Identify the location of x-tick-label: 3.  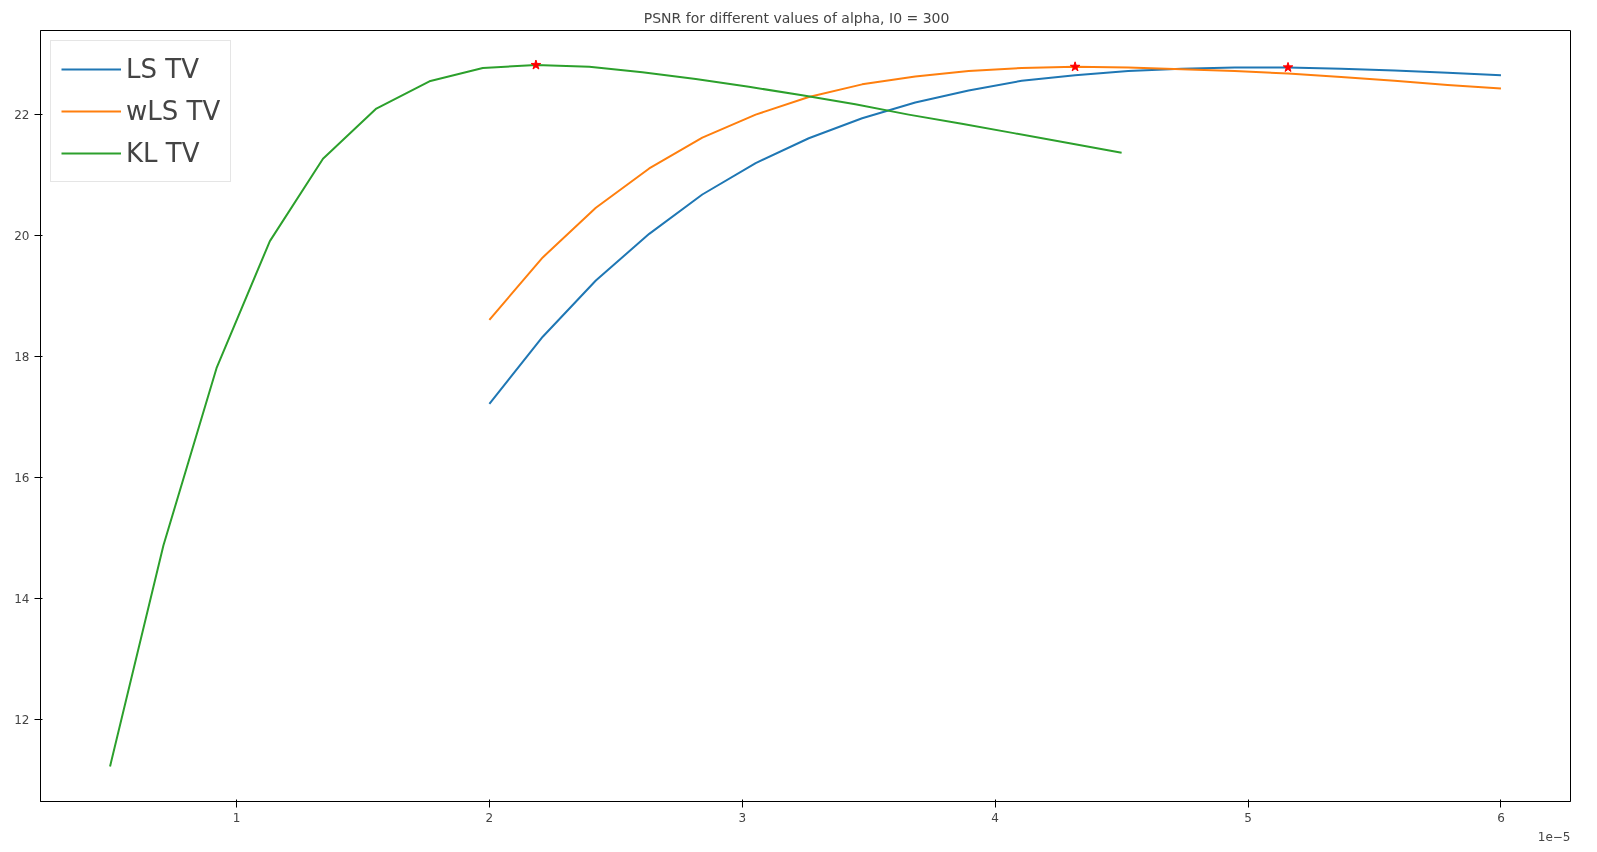
(742, 817).